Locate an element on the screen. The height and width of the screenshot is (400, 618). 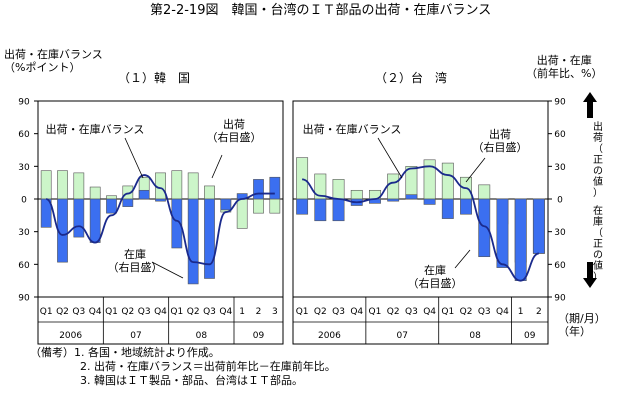
down-arrow-icon is located at coordinates (590, 275).